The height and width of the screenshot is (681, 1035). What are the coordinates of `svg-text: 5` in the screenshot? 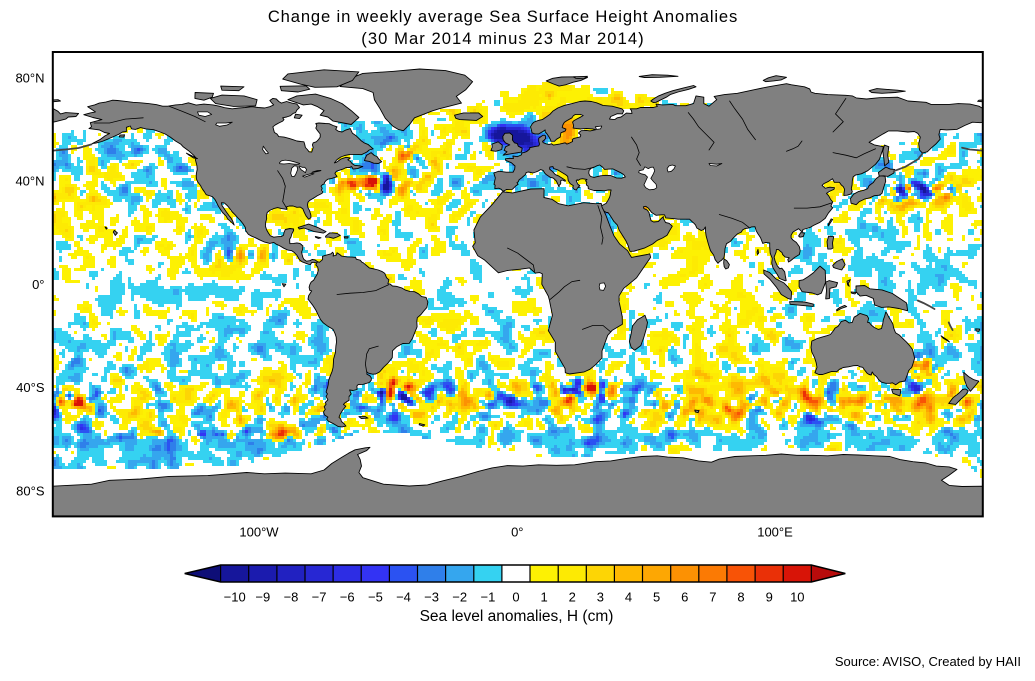 It's located at (656, 597).